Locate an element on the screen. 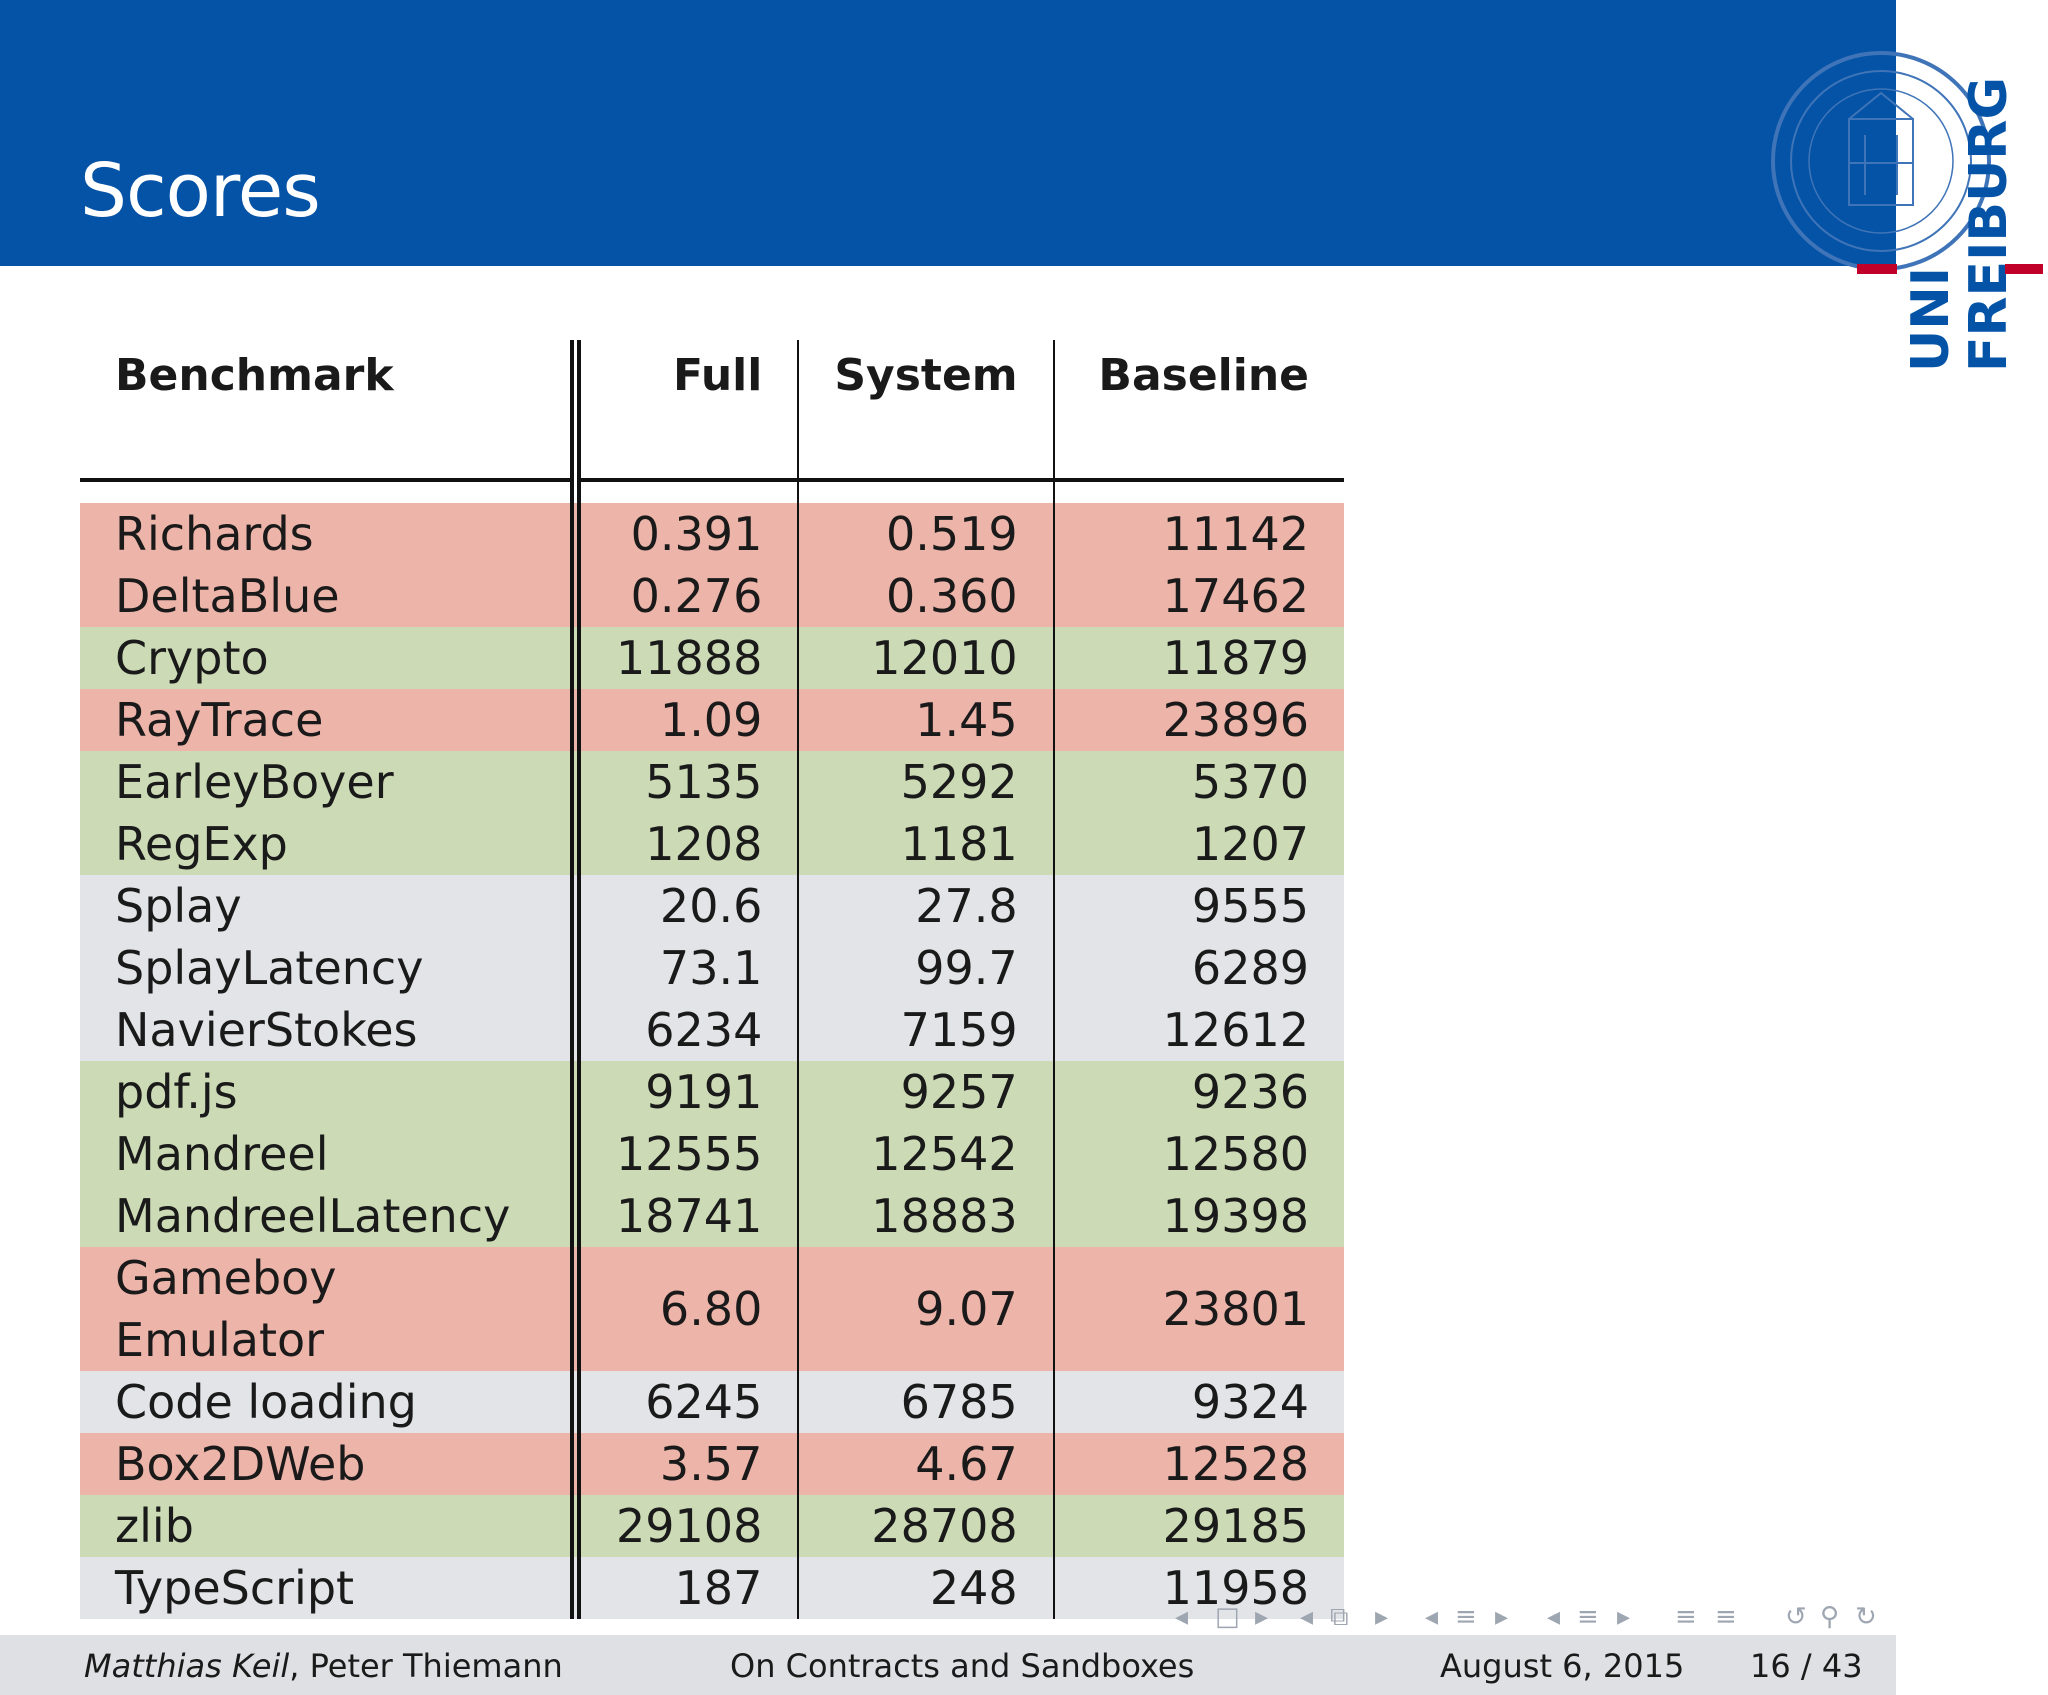  table-row: TypeScript 187 248 11958 is located at coordinates (712, 1588).